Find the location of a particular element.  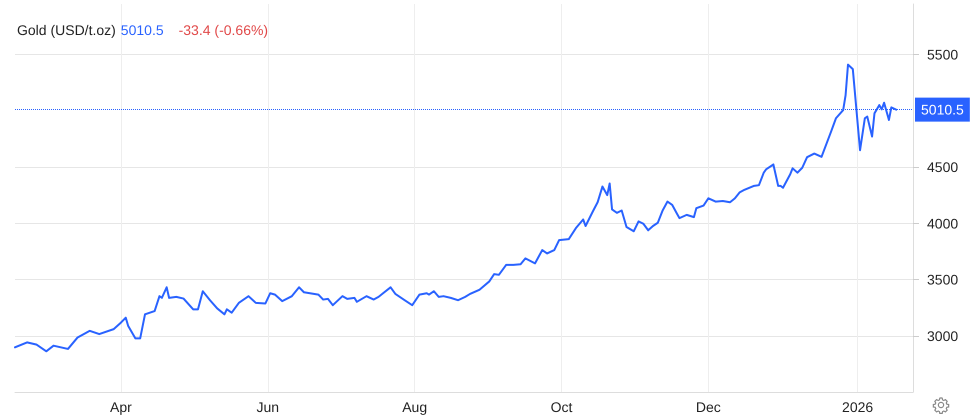

text: Gold (USD/t.oz) is located at coordinates (66, 30).